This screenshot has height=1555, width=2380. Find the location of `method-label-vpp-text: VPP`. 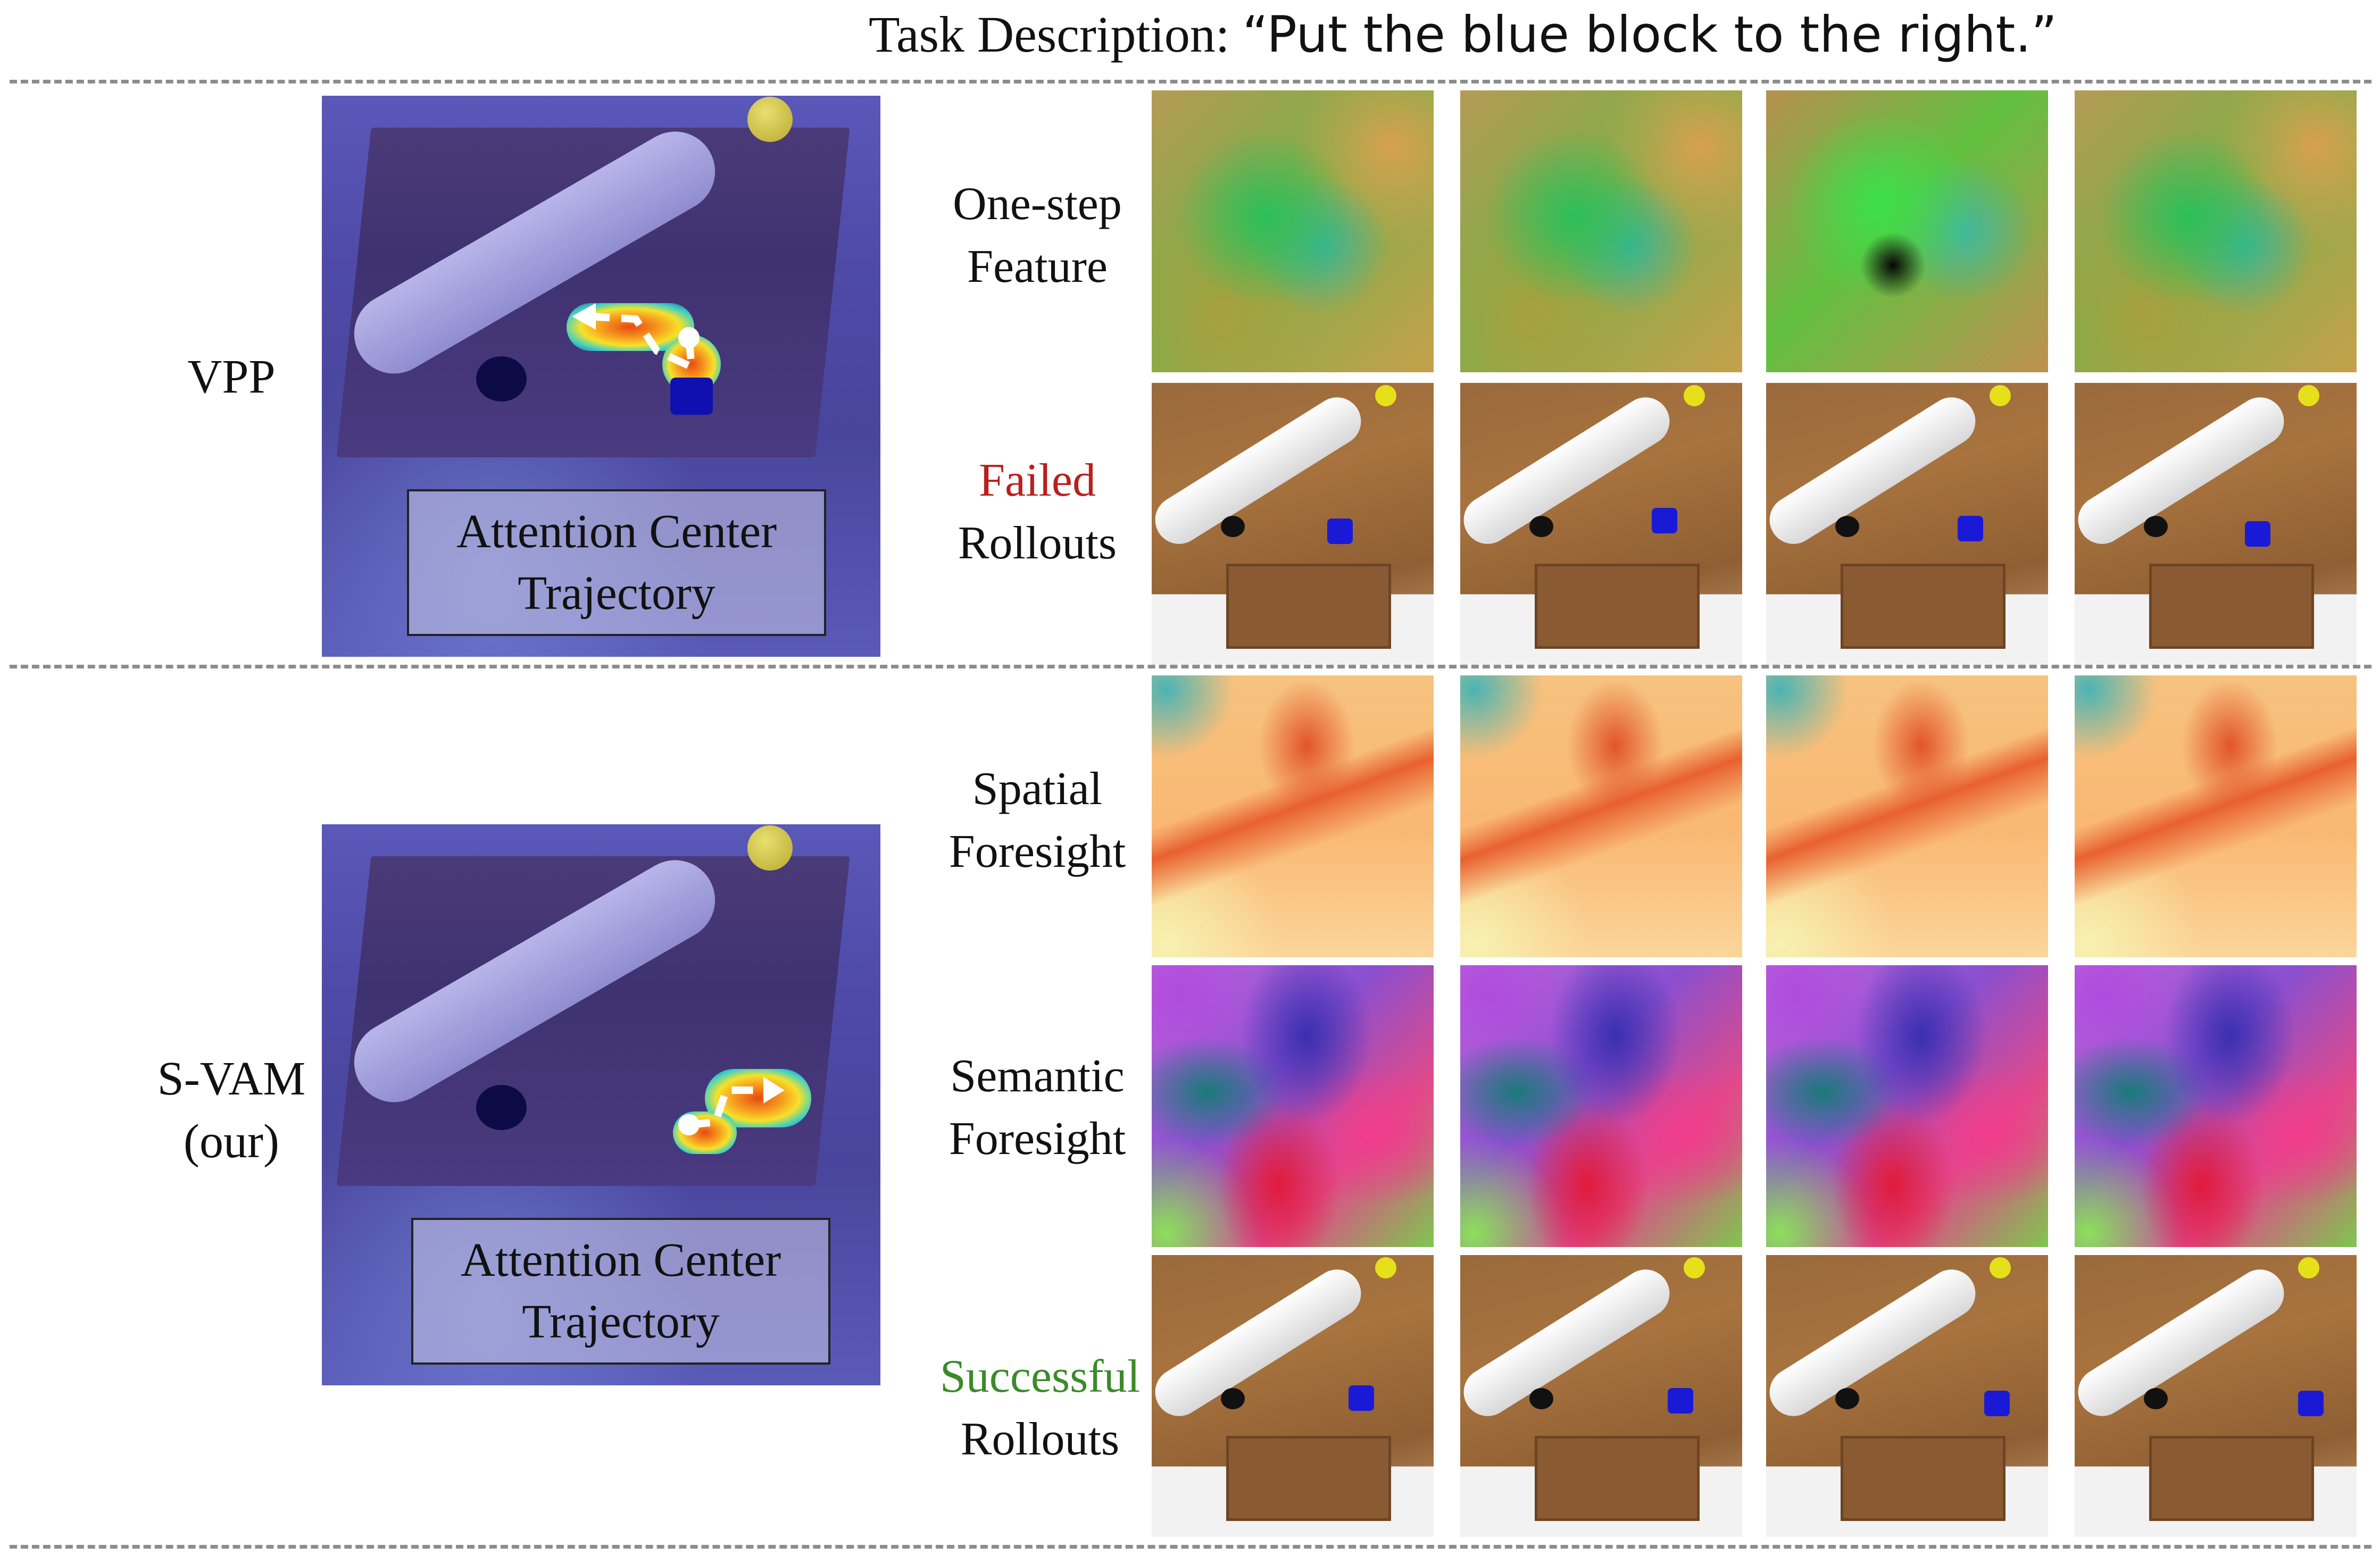

method-label-vpp-text: VPP is located at coordinates (231, 376).